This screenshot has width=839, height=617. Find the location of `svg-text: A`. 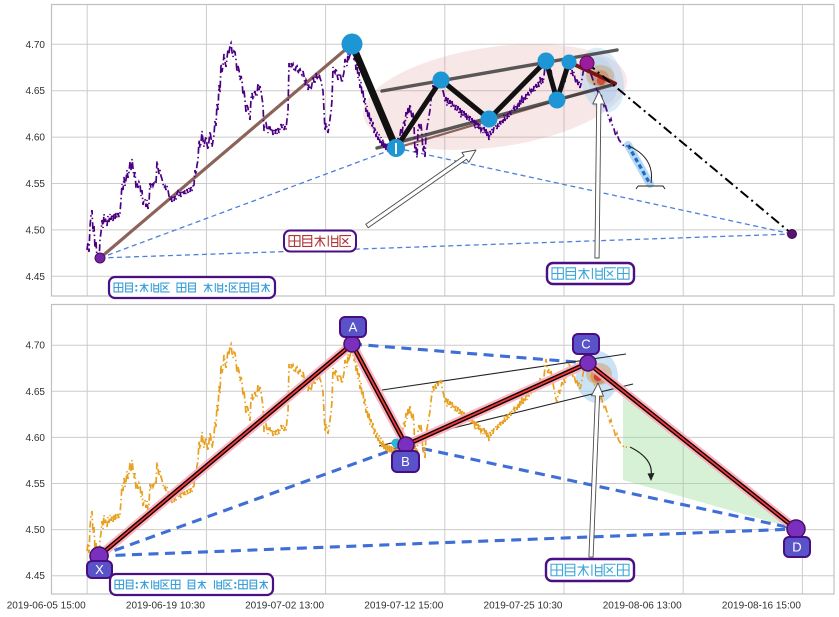

svg-text: A is located at coordinates (353, 327).